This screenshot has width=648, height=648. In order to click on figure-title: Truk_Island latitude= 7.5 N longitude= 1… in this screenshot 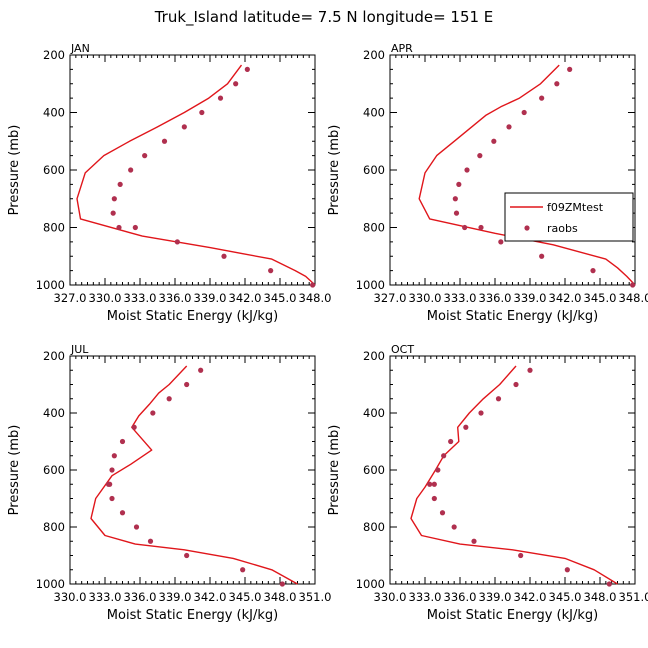, I will do `click(324, 17)`.